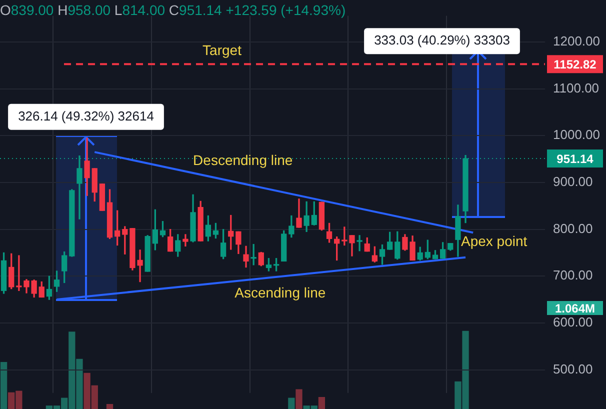 The image size is (606, 409). I want to click on annotation: 326.14 (49.32%) 32614, so click(86, 116).